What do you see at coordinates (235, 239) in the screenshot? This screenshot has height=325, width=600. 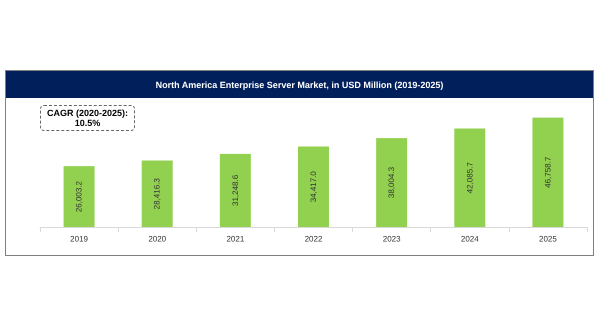 I see `x-tick-label: 2021` at bounding box center [235, 239].